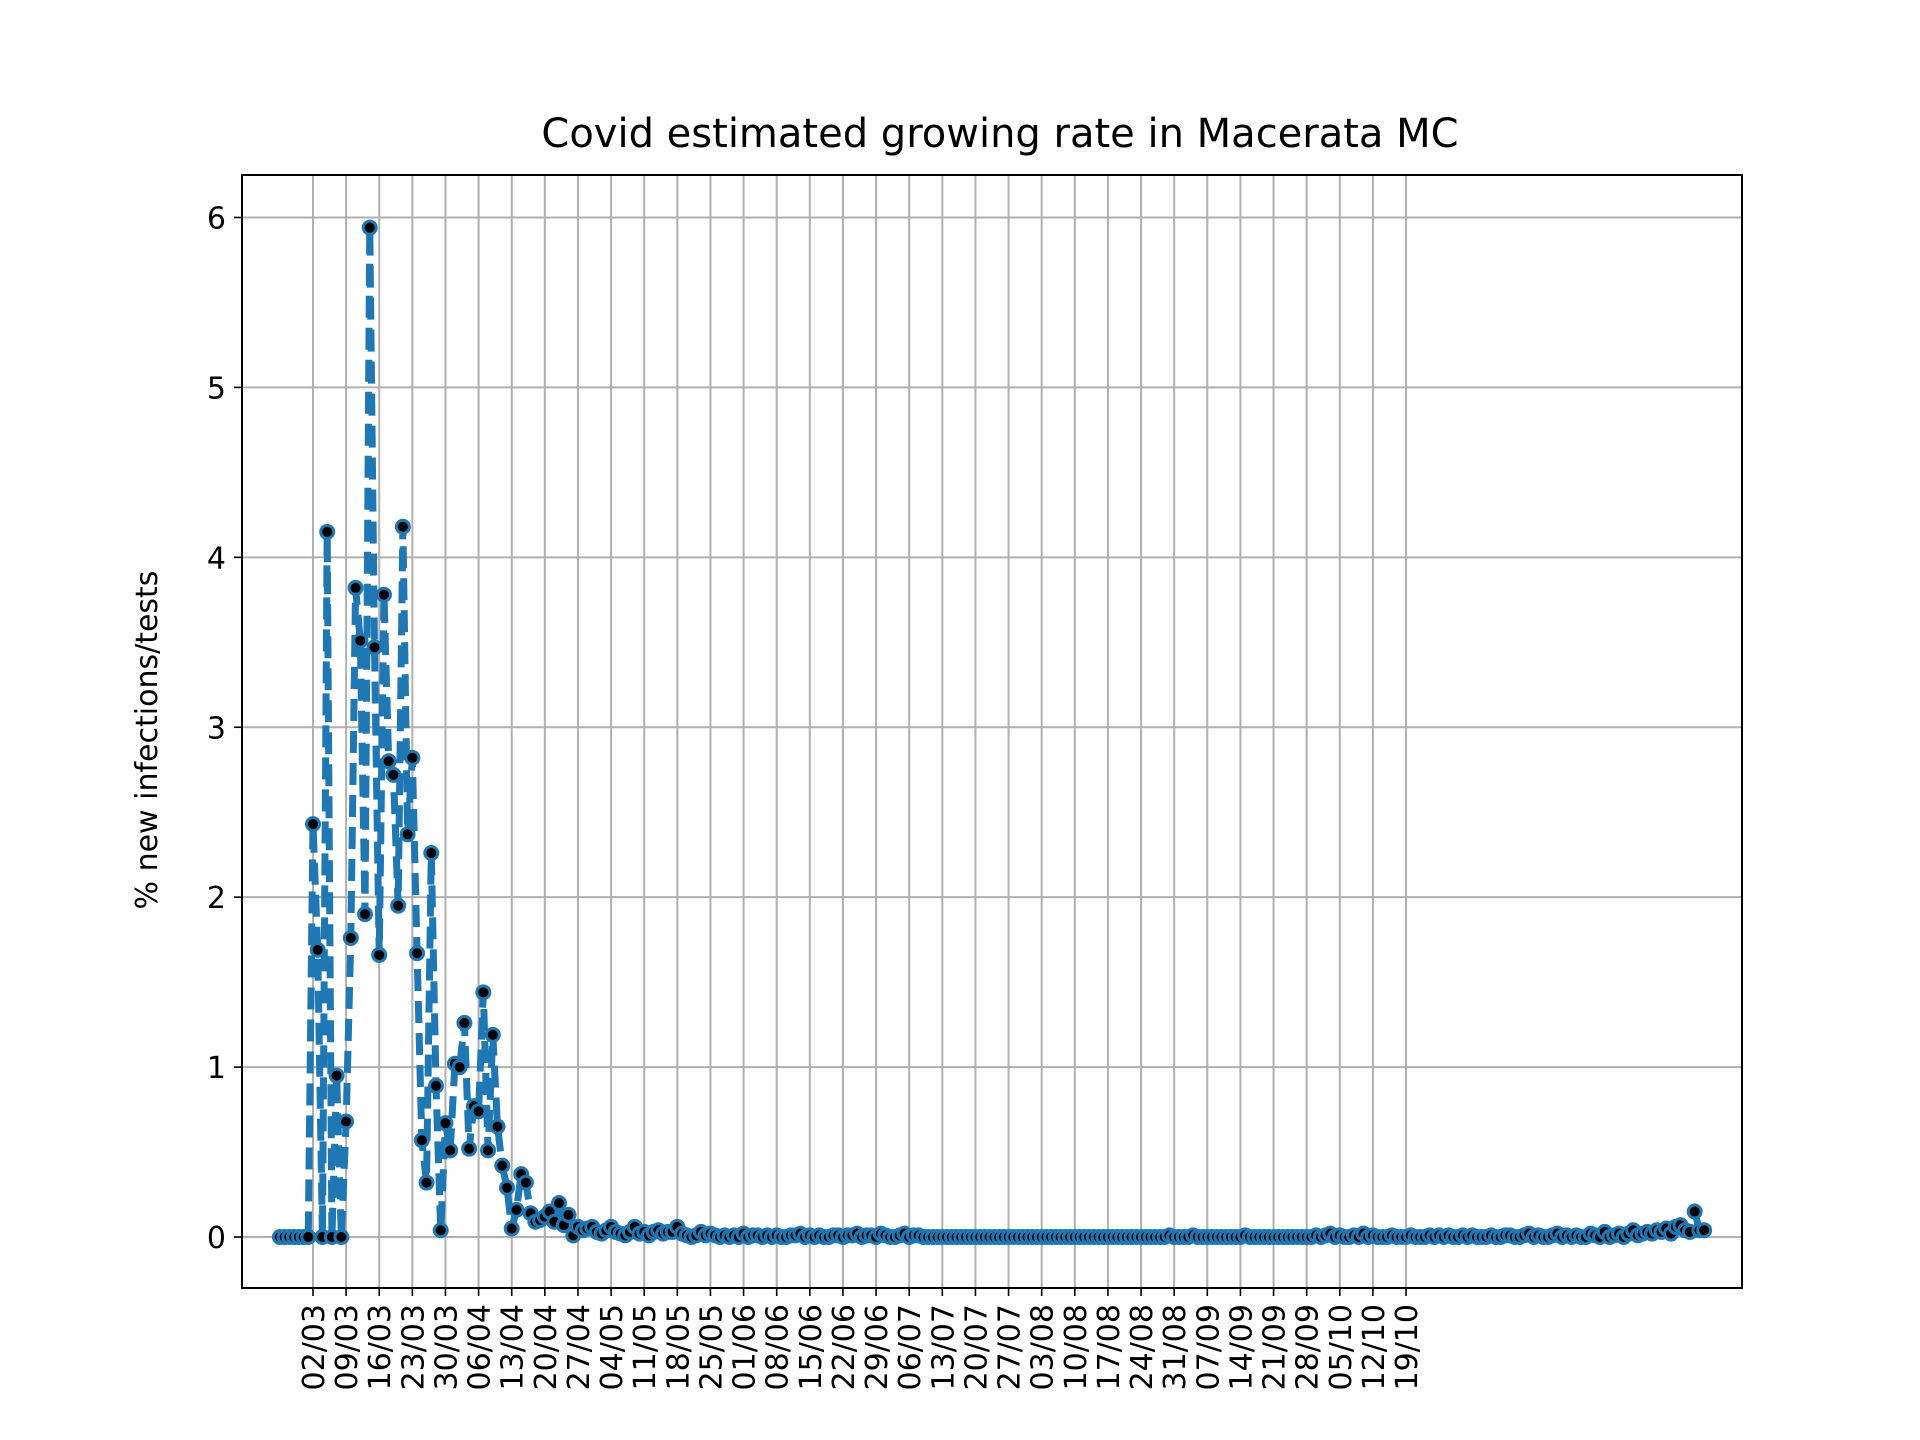 The image size is (1920, 1440). I want to click on x-tick-label: 15/06, so click(811, 1347).